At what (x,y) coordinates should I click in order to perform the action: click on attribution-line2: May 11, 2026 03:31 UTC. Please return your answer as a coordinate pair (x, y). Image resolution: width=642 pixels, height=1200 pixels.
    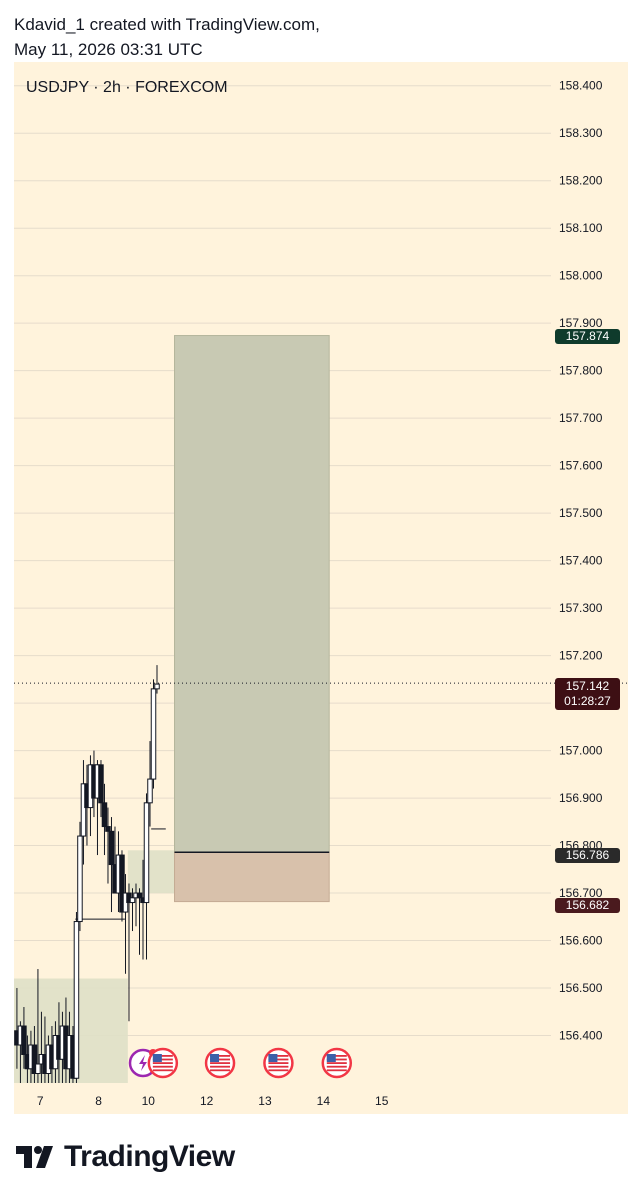
    Looking at the image, I should click on (108, 49).